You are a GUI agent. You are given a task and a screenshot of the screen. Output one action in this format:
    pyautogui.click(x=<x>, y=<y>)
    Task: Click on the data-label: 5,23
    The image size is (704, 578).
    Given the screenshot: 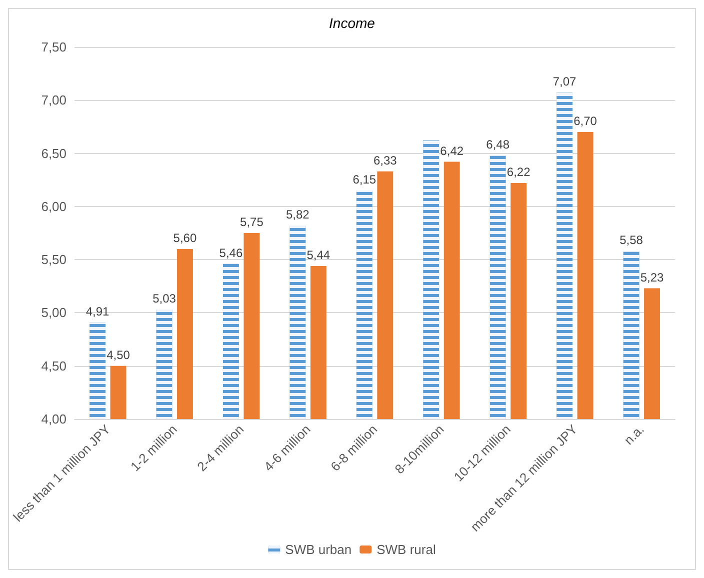 What is the action you would take?
    pyautogui.click(x=652, y=277)
    